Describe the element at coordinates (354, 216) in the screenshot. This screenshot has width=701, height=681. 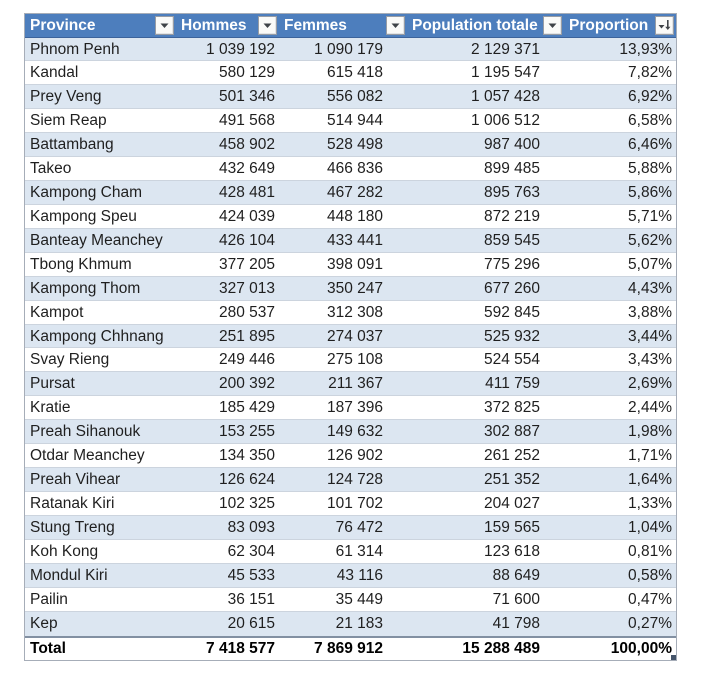
I see `cell-femmes: 448 180` at that location.